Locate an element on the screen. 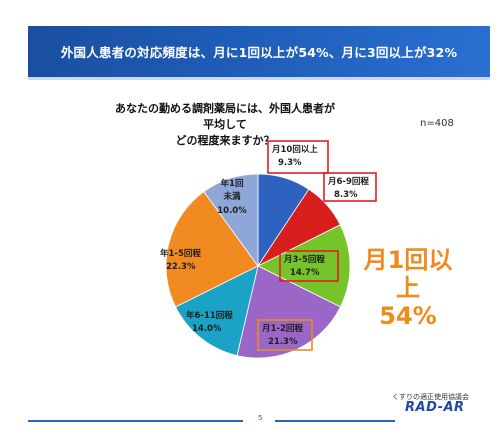 The width and height of the screenshot is (500, 445). slice-value-label: 22.3% is located at coordinates (181, 267).